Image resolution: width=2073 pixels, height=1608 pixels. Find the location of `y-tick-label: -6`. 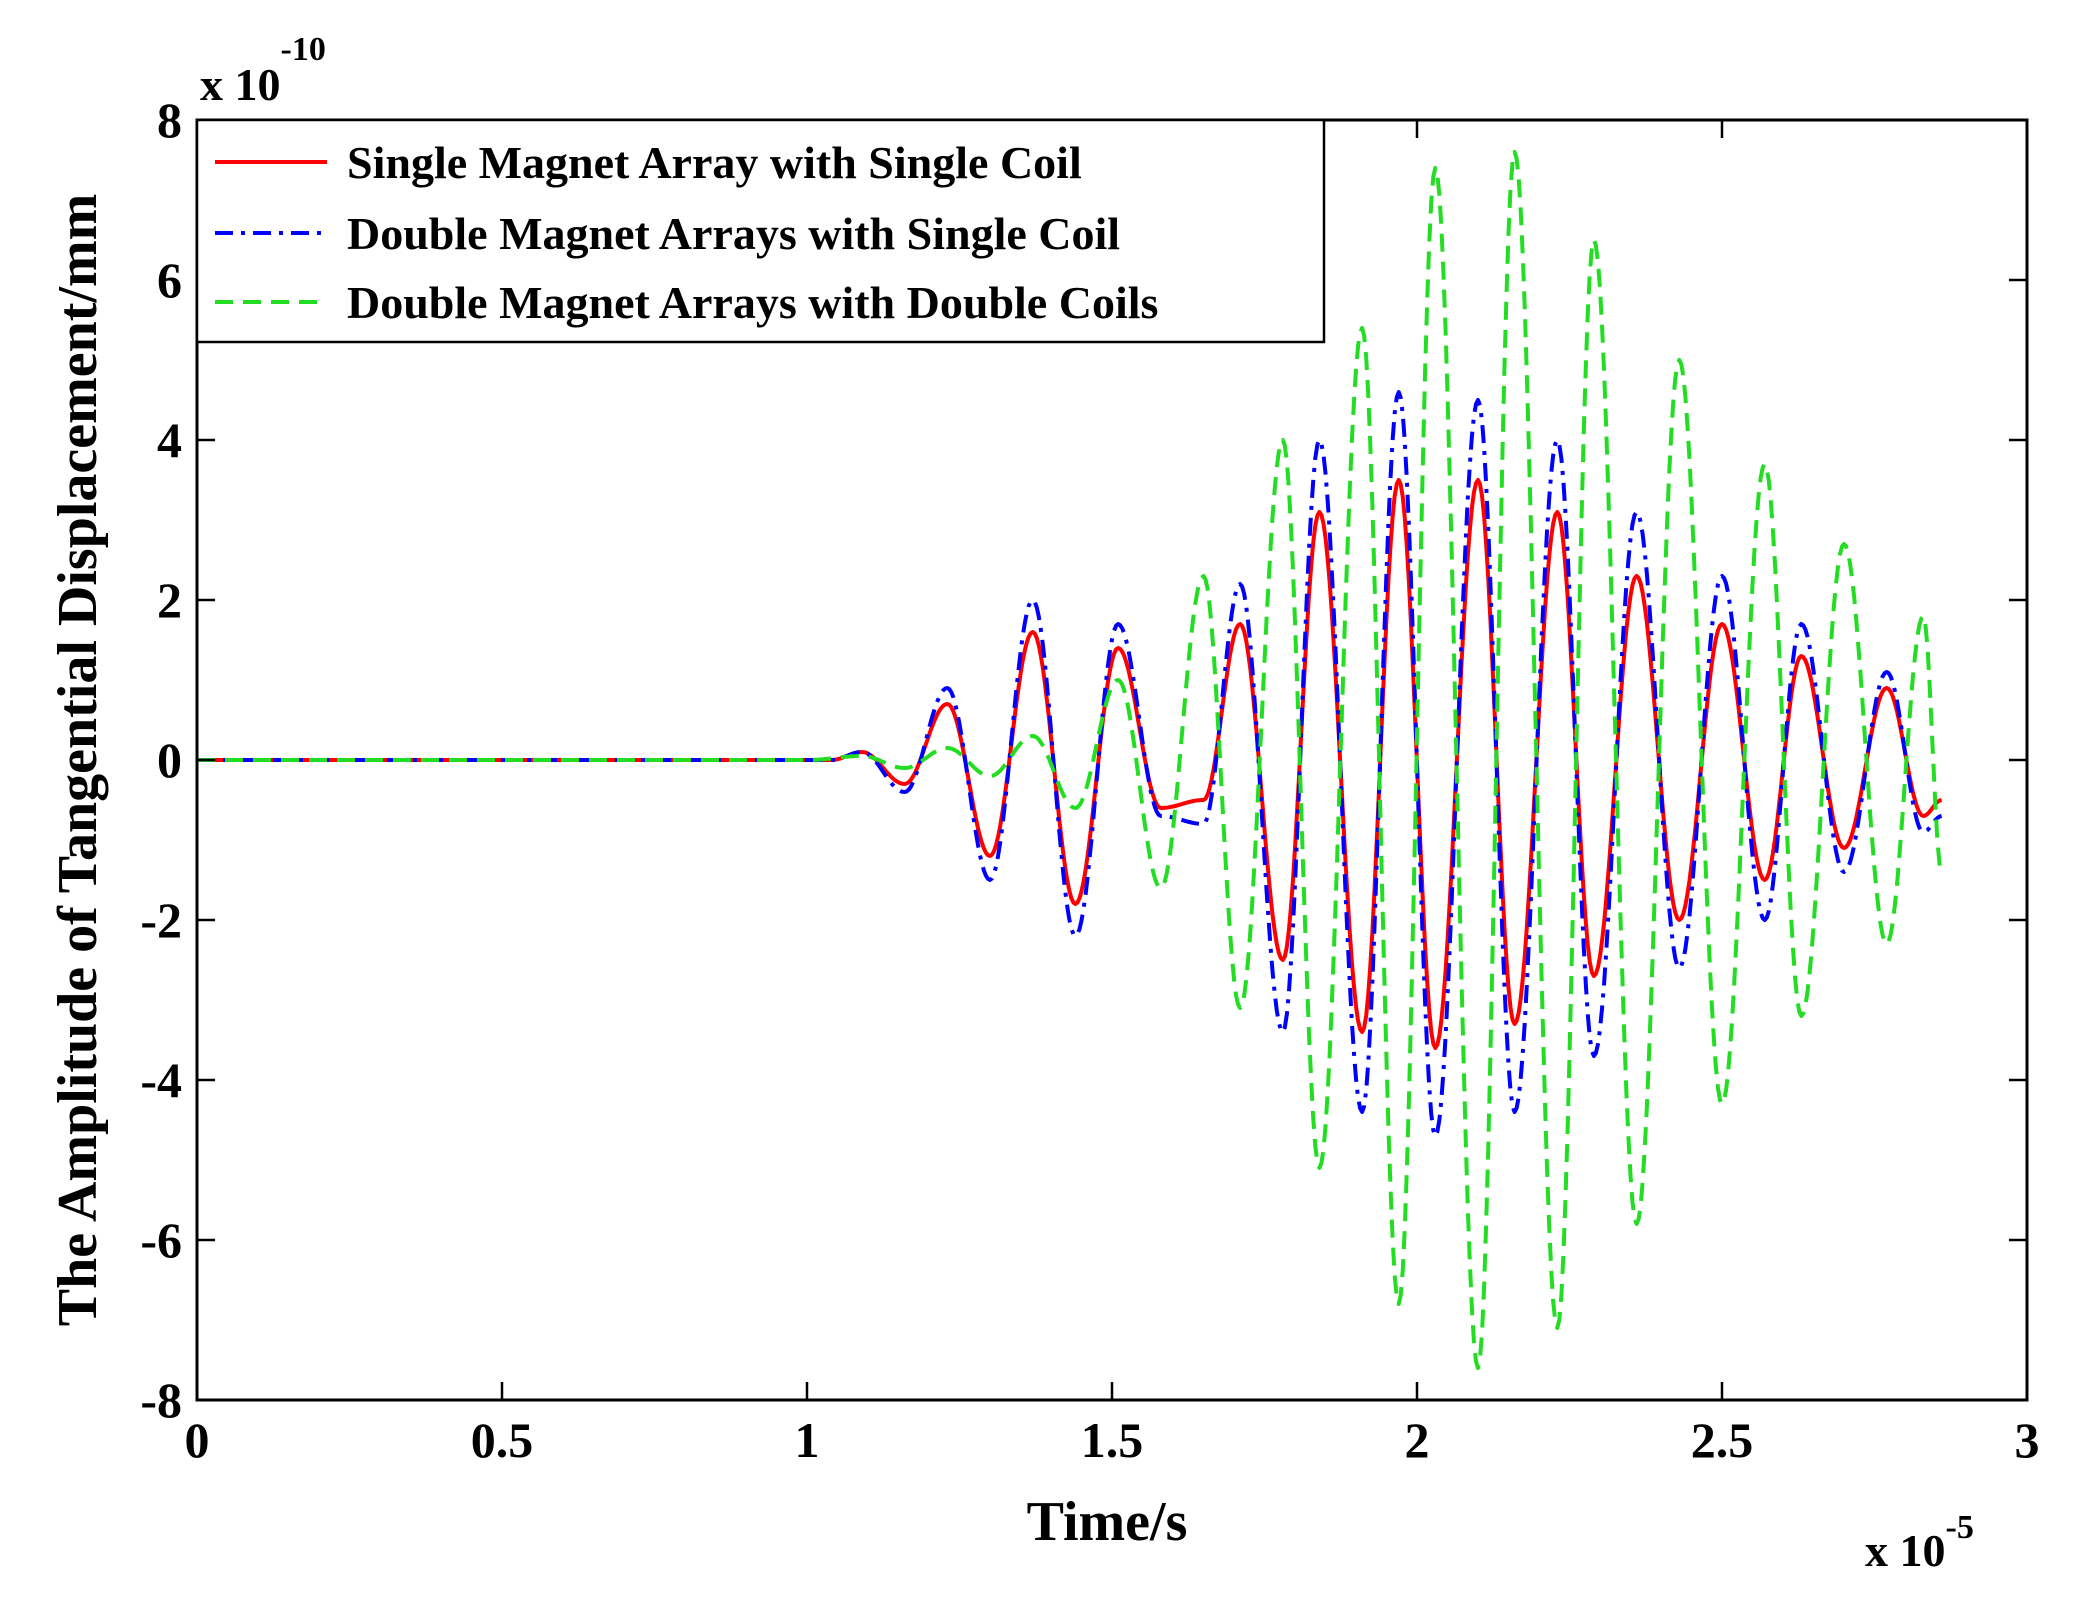

y-tick-label: -6 is located at coordinates (161, 1240).